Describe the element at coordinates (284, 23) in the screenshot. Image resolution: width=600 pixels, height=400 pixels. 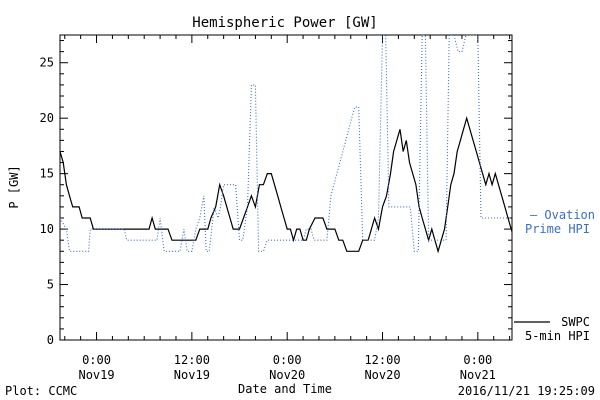
I see `chart-title: Hemispheric Power [GW]` at that location.